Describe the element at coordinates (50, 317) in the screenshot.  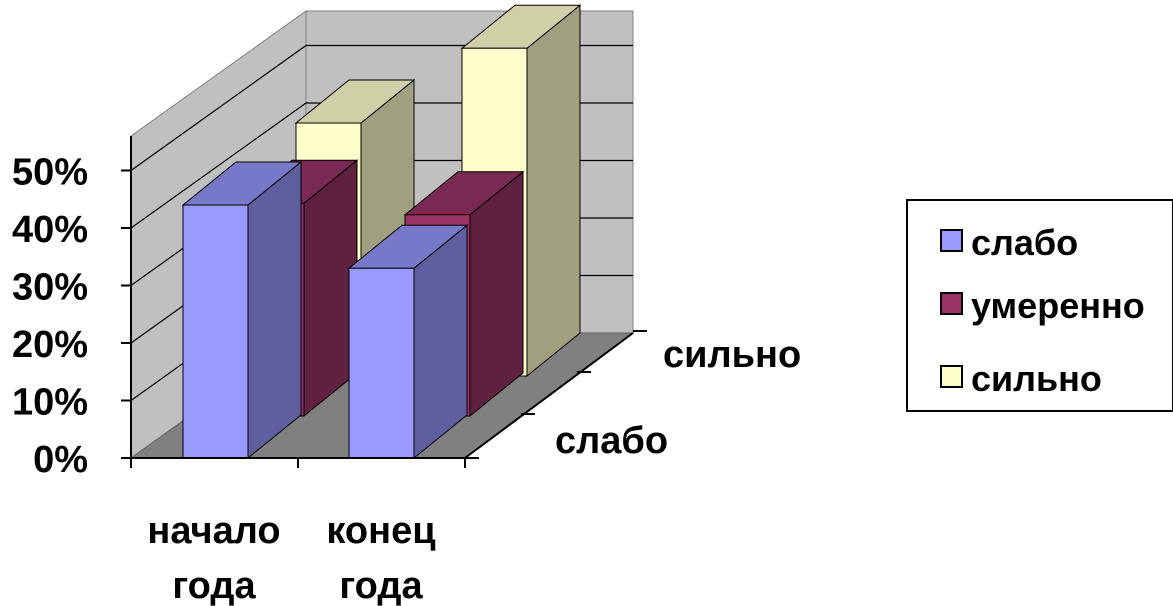
I see `y-axis-tick-labels: 0% 10% 20% 30% 40% 50%` at that location.